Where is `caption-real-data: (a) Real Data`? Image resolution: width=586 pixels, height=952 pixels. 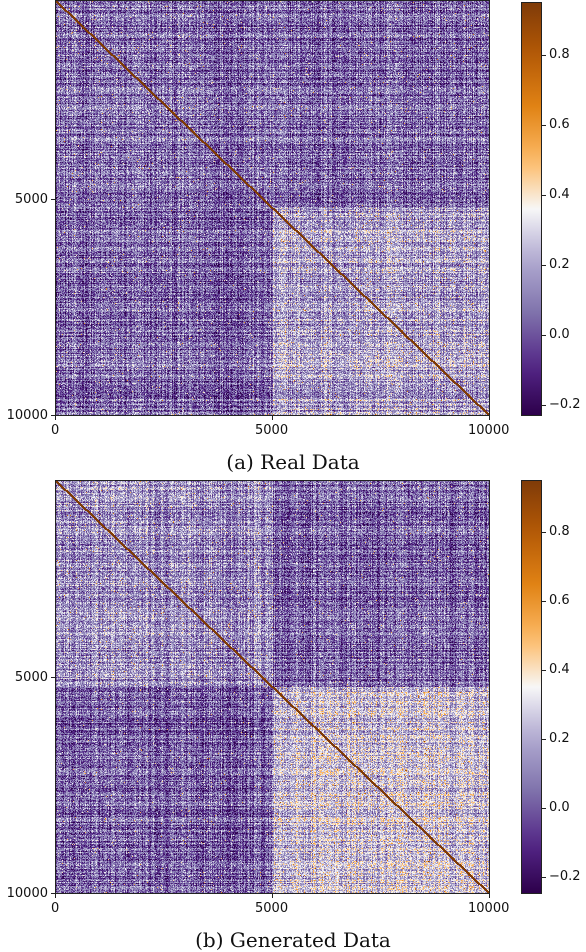
caption-real-data: (a) Real Data is located at coordinates (293, 462).